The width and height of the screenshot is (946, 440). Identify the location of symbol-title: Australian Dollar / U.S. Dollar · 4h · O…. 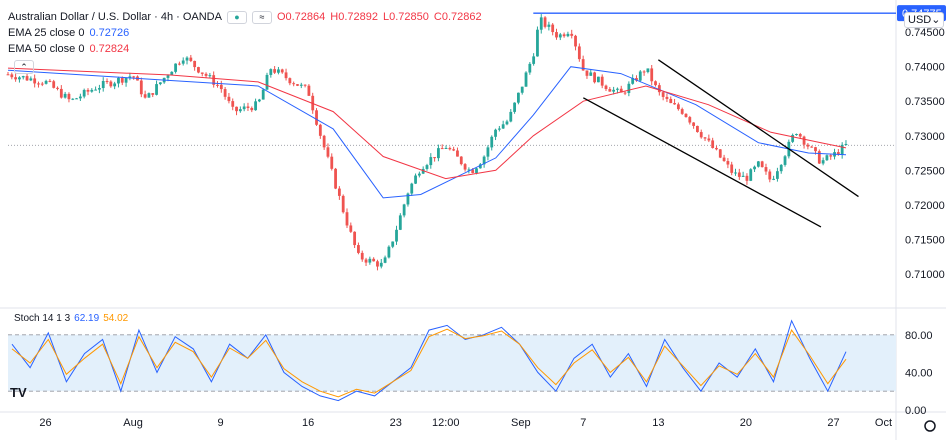
(115, 17).